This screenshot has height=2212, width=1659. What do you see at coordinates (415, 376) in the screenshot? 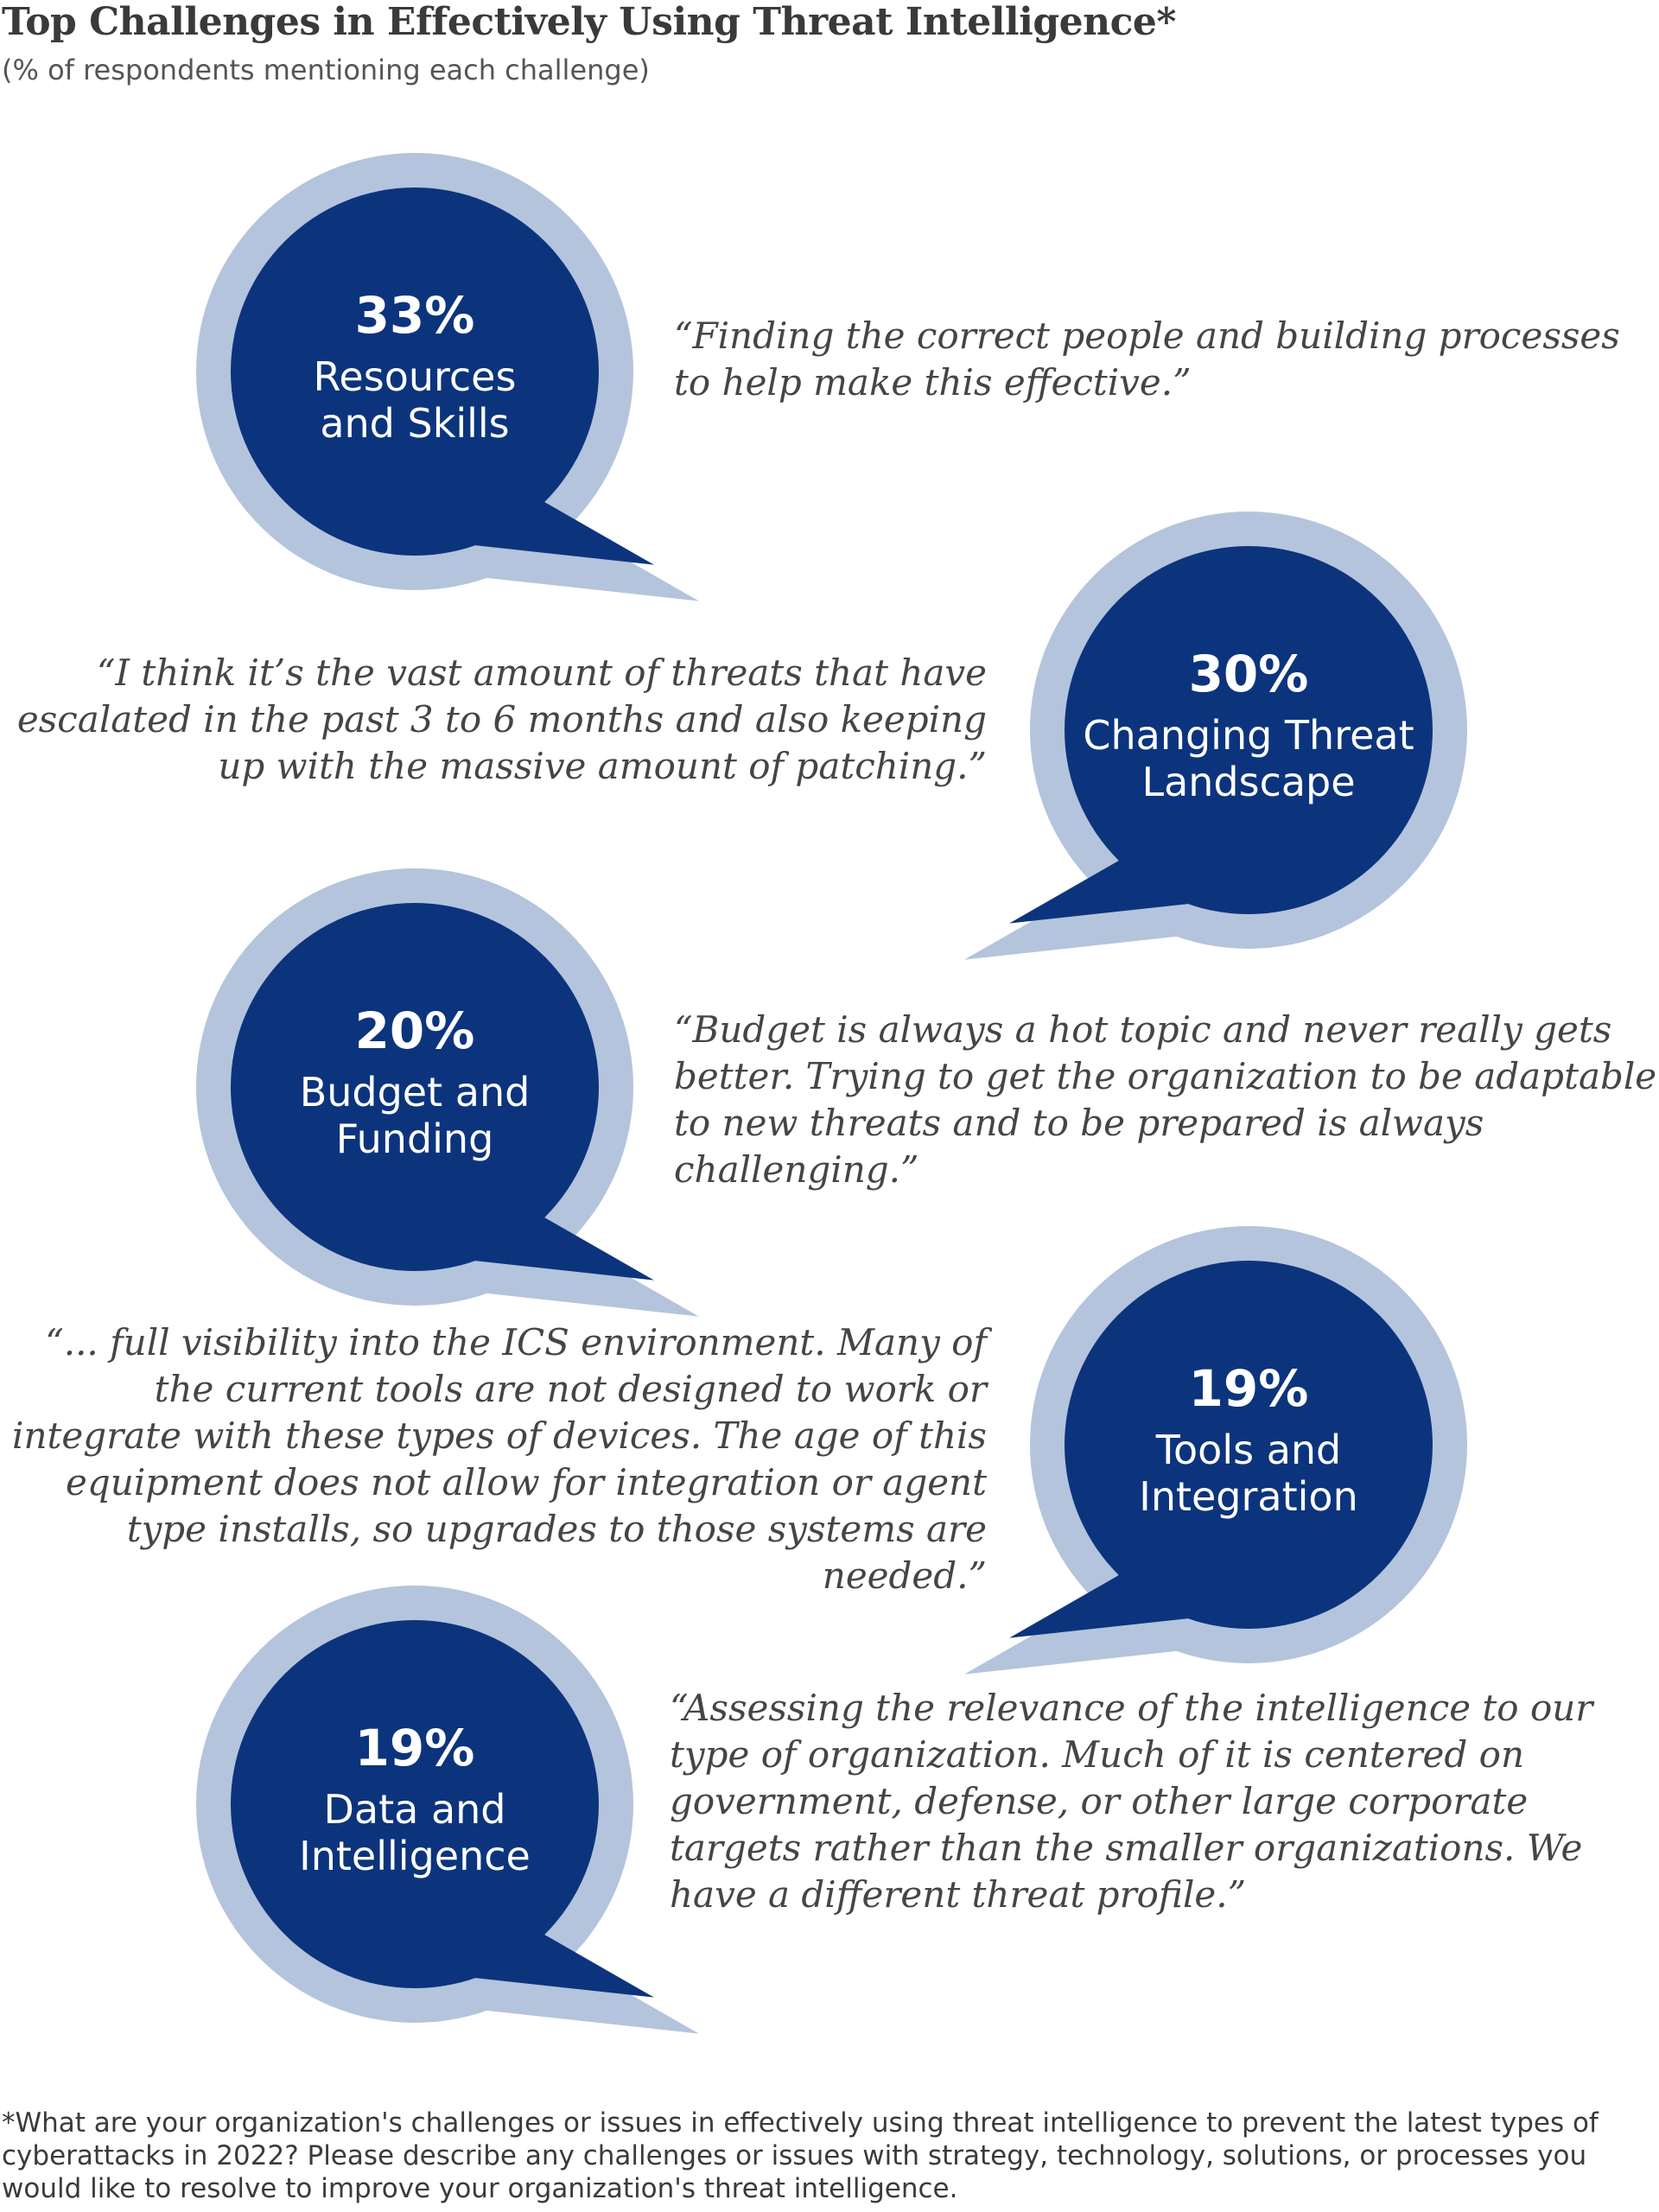
I see `bubble-label-line: Resources` at bounding box center [415, 376].